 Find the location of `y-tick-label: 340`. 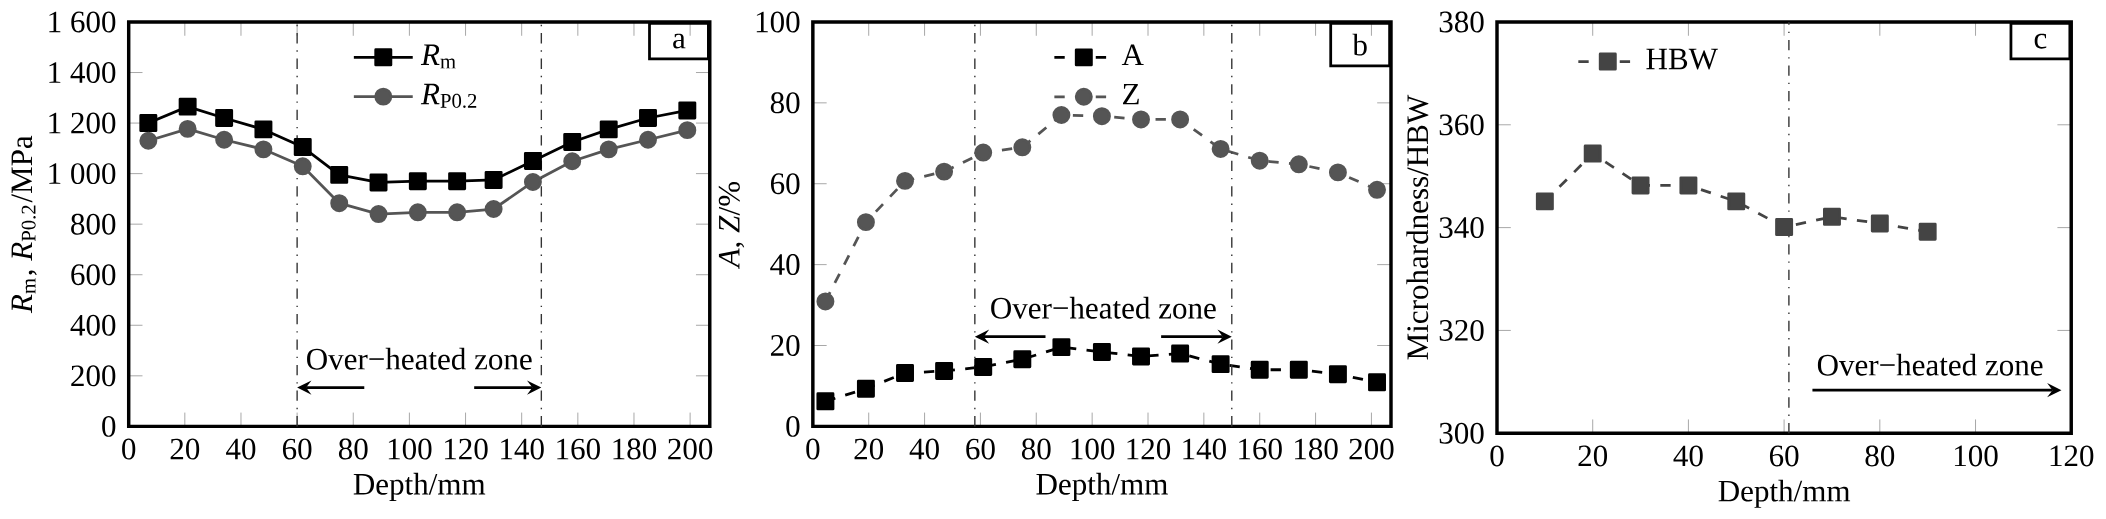

y-tick-label: 340 is located at coordinates (1461, 227).